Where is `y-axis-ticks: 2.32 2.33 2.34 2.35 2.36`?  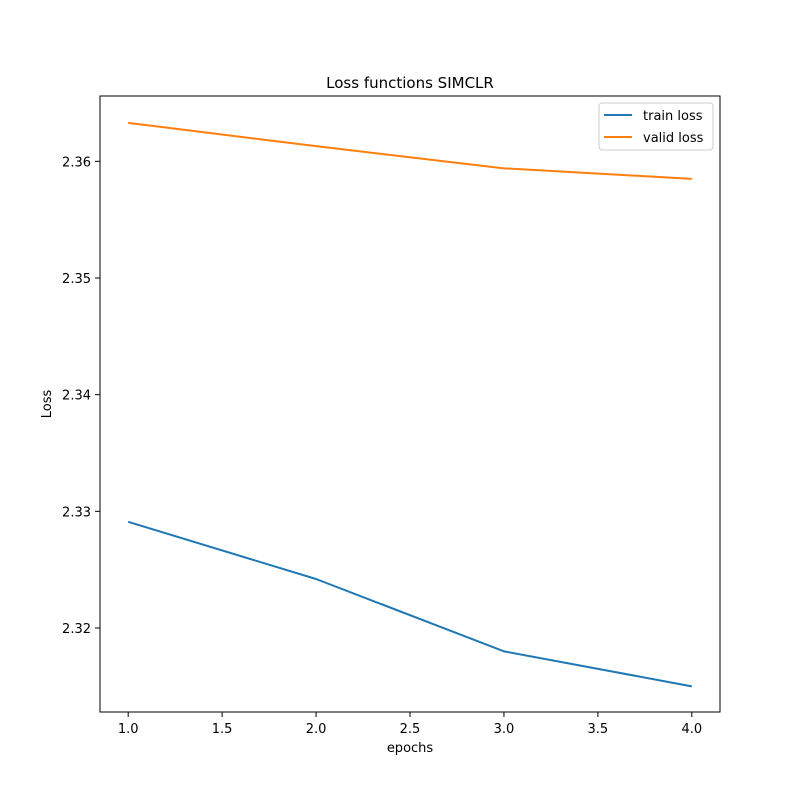
y-axis-ticks: 2.32 2.33 2.34 2.35 2.36 is located at coordinates (81, 396).